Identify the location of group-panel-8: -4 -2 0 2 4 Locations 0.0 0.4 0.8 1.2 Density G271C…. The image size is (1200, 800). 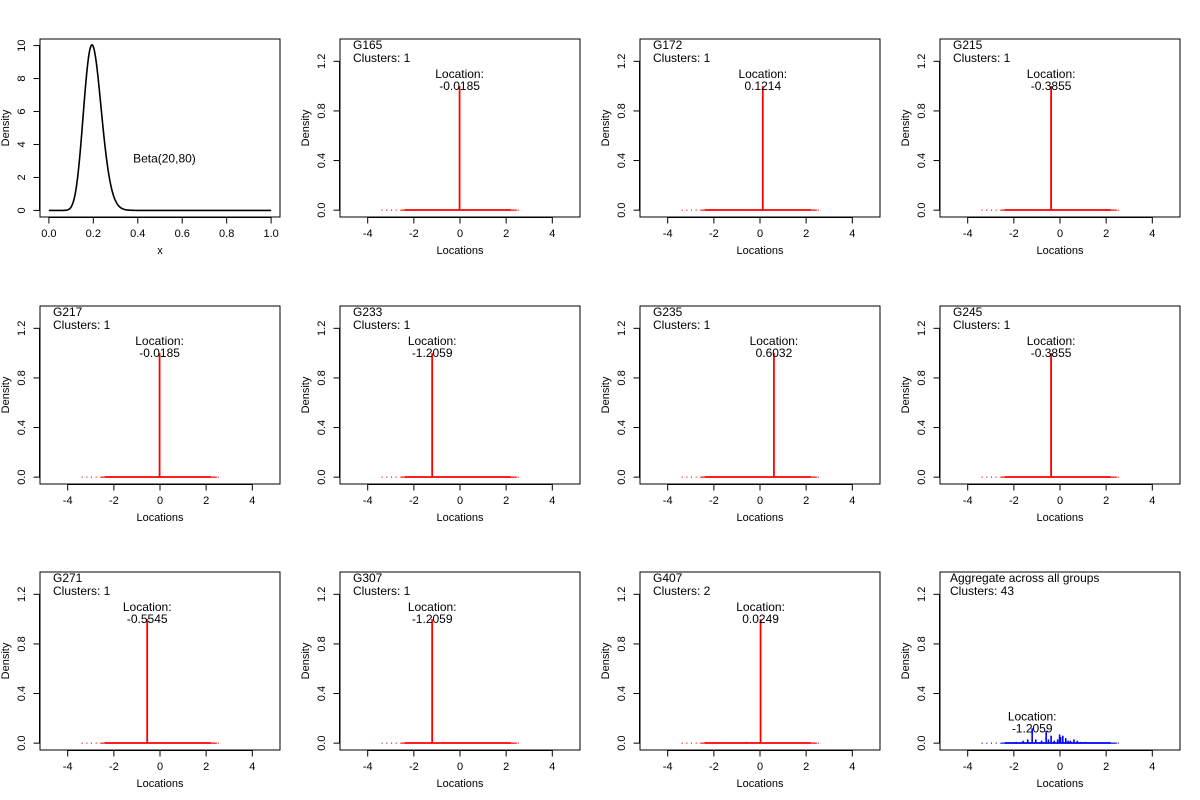
(140, 680).